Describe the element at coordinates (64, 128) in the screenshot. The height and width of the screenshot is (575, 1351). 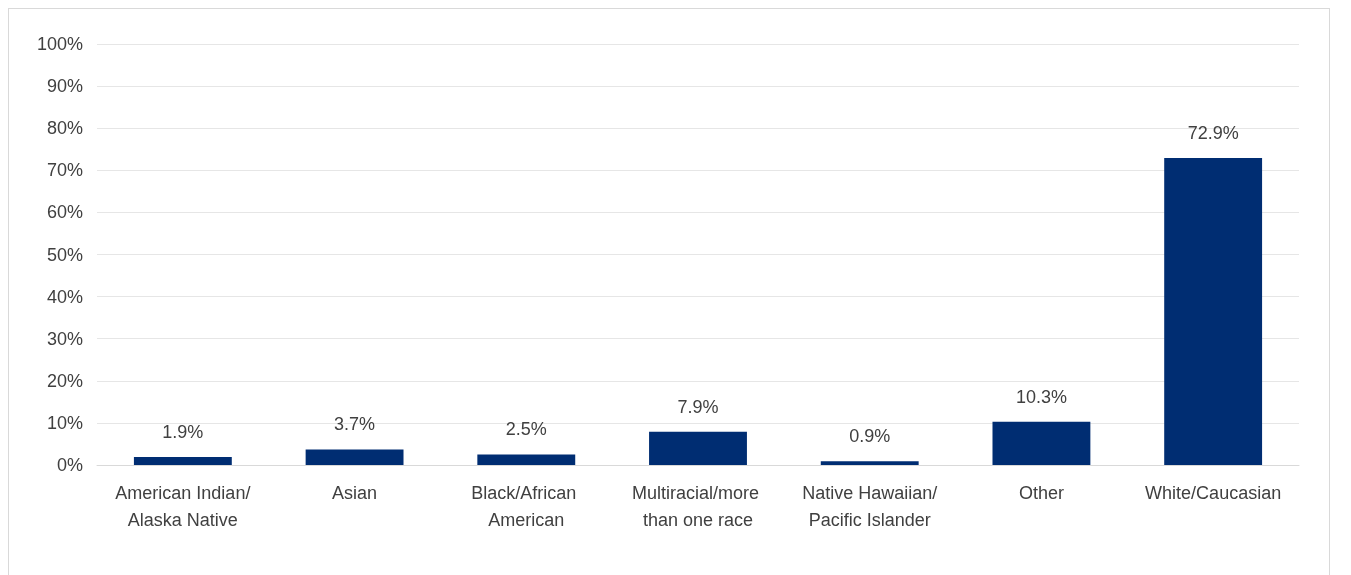
I see `y-tick-label: 80%` at that location.